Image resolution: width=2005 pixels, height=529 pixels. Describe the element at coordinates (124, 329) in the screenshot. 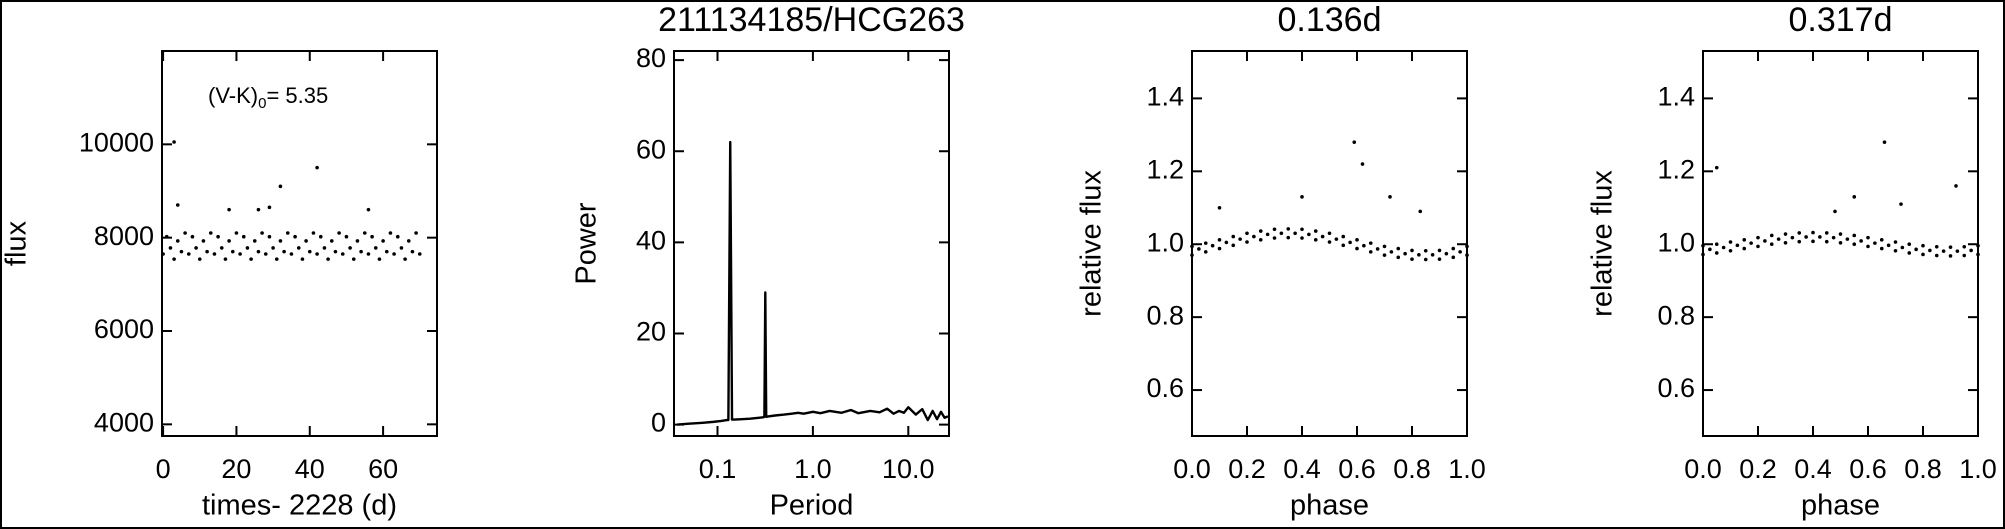

I see `y-tick-label: 6000` at that location.